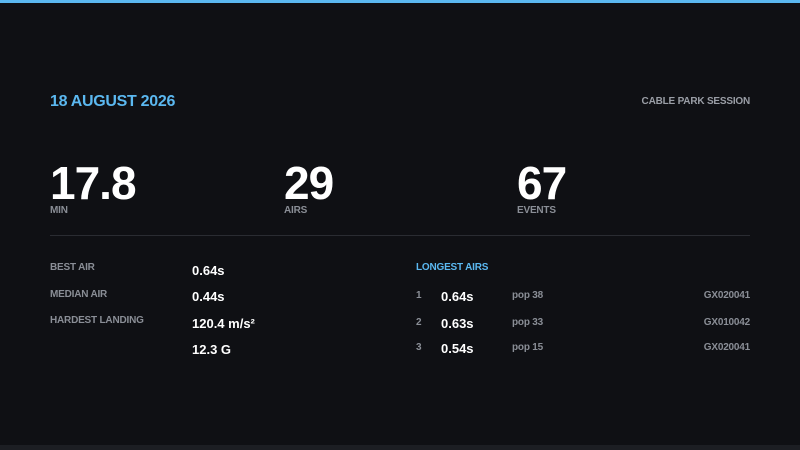 The width and height of the screenshot is (800, 450). Describe the element at coordinates (542, 183) in the screenshot. I see `summary-value: 67` at that location.